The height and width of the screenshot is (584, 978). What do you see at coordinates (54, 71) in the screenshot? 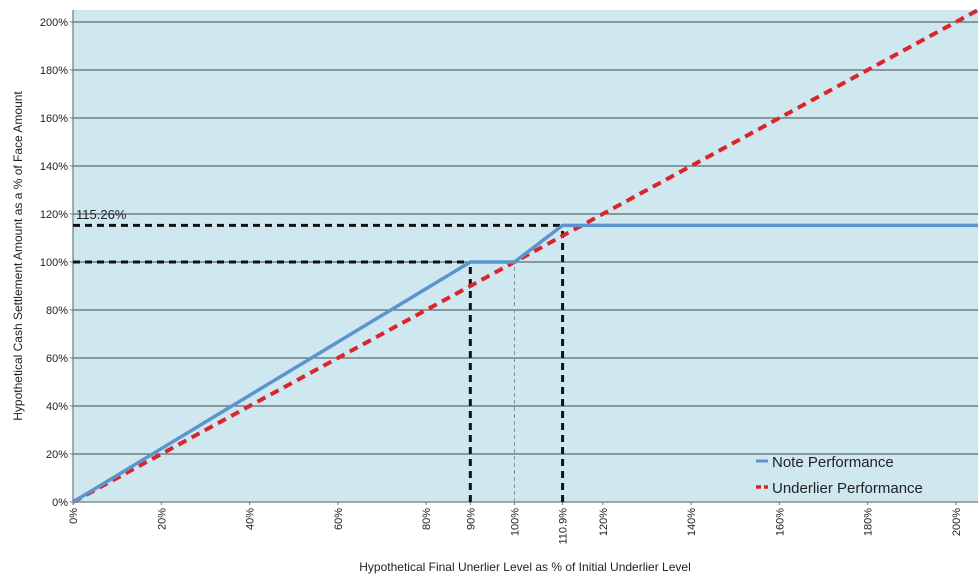
I see `y-tick-180: 180%` at bounding box center [54, 71].